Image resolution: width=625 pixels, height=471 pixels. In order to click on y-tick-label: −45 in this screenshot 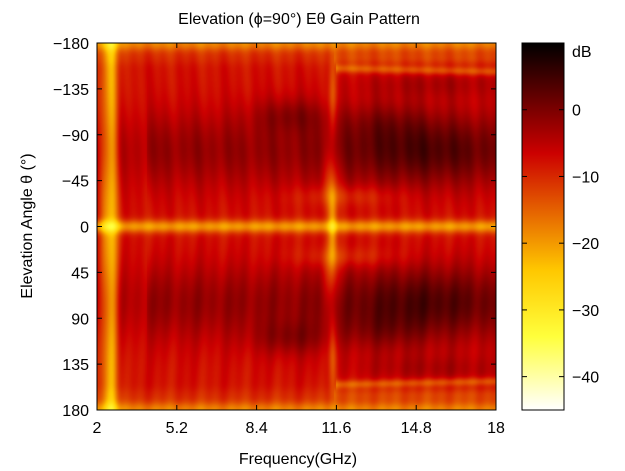, I will do `click(75, 182)`.